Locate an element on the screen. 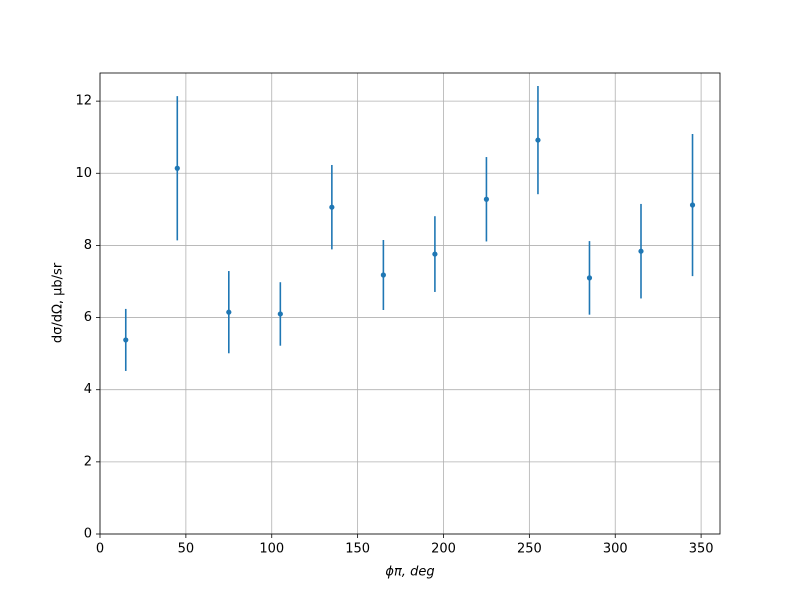  x-tick-label: 150 is located at coordinates (357, 549).